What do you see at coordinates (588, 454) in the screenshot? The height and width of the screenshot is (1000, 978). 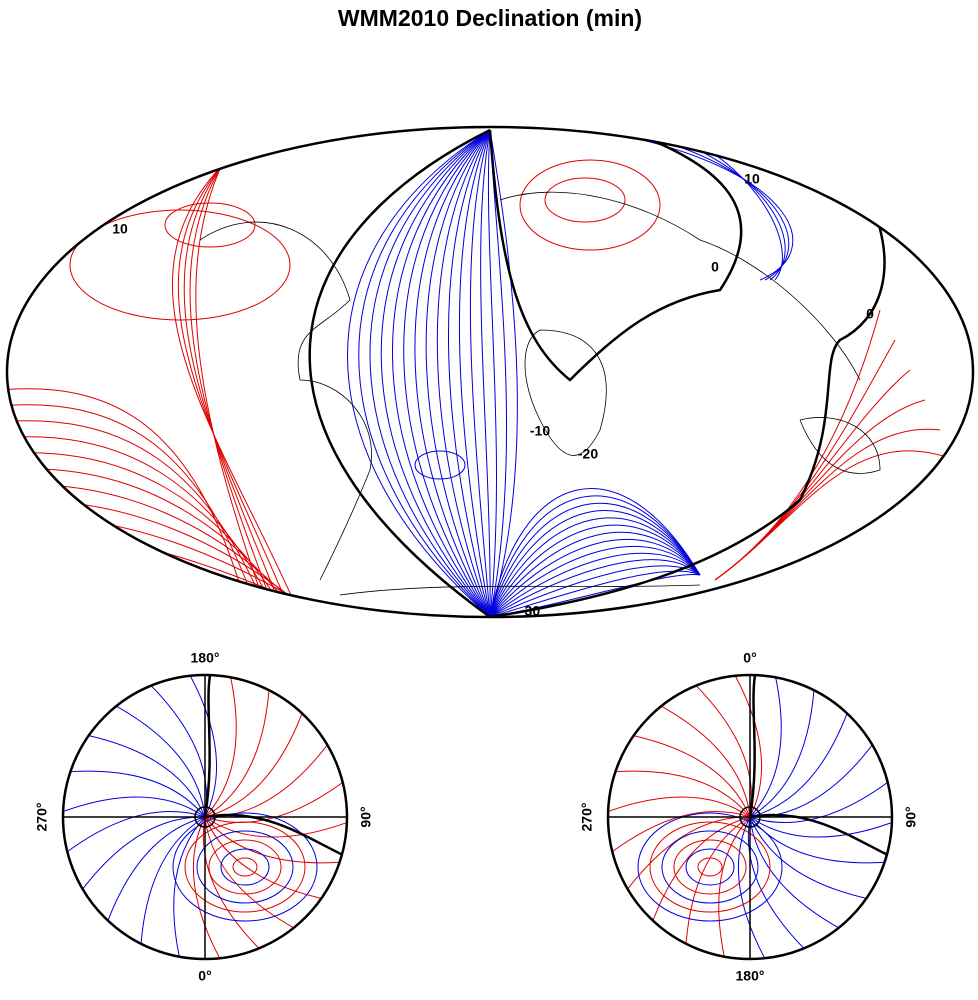 I see `contour-label: -20` at bounding box center [588, 454].